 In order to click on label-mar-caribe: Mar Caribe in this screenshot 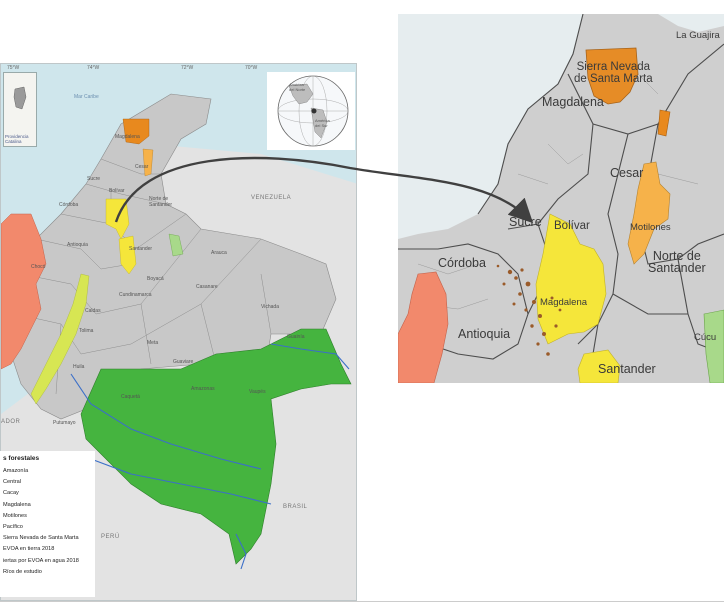, I will do `click(86, 97)`.